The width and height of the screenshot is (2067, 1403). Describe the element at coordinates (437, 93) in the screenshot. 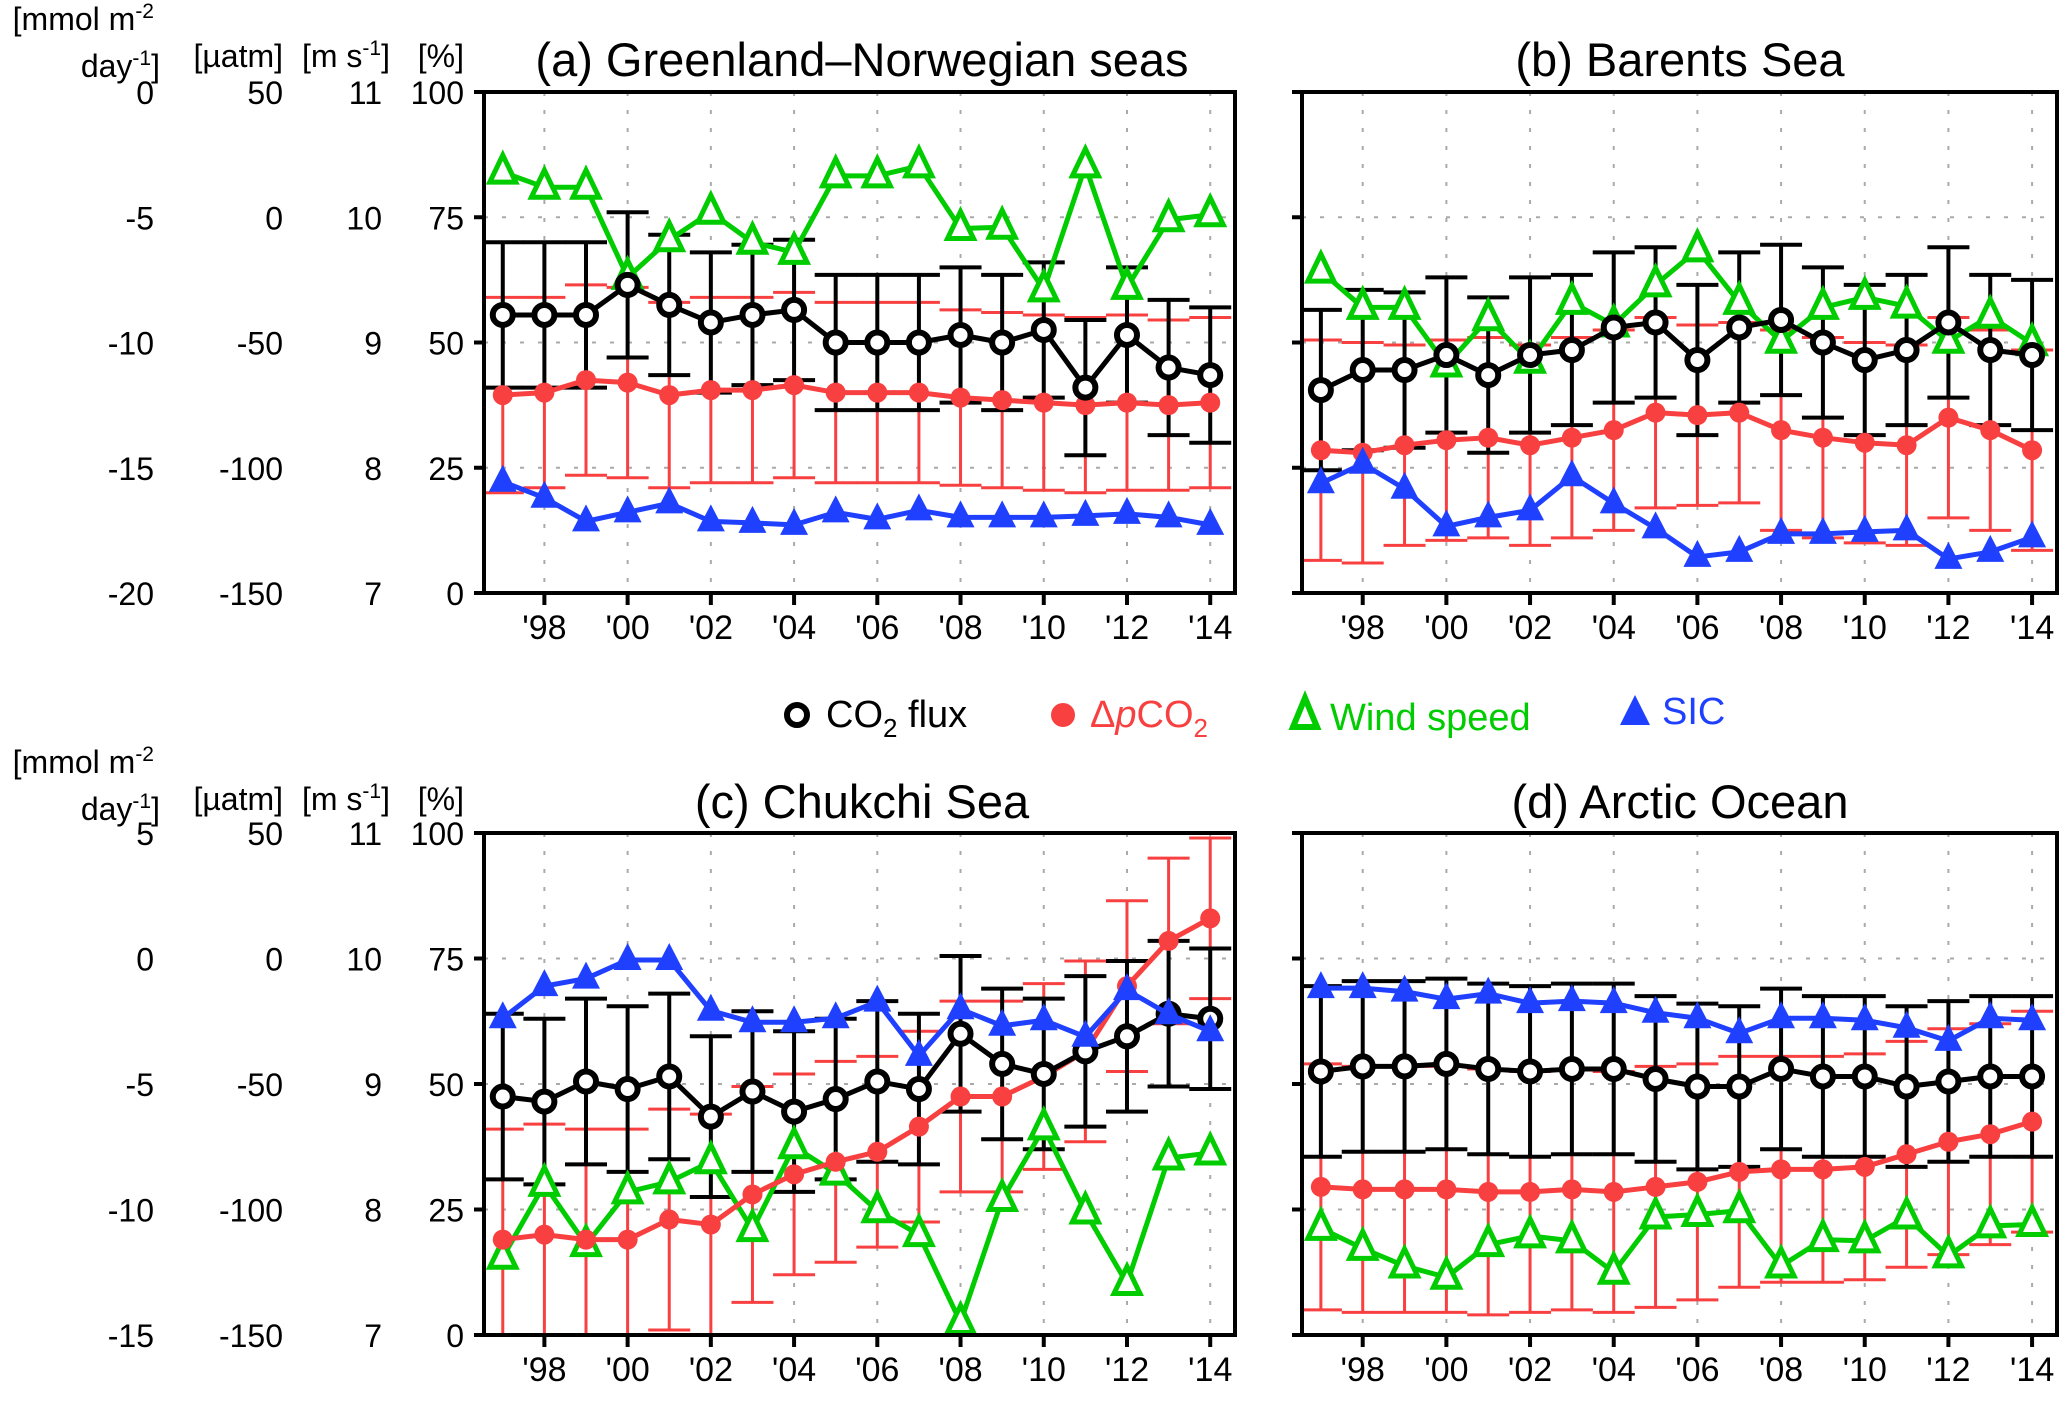

I see `sic-tick-label: 100` at that location.